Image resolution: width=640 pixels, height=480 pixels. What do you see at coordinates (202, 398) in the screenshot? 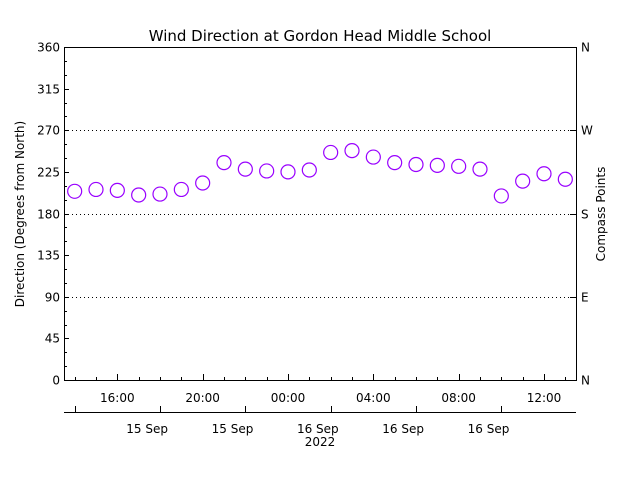
I see `x-time-label: 20:00` at bounding box center [202, 398].